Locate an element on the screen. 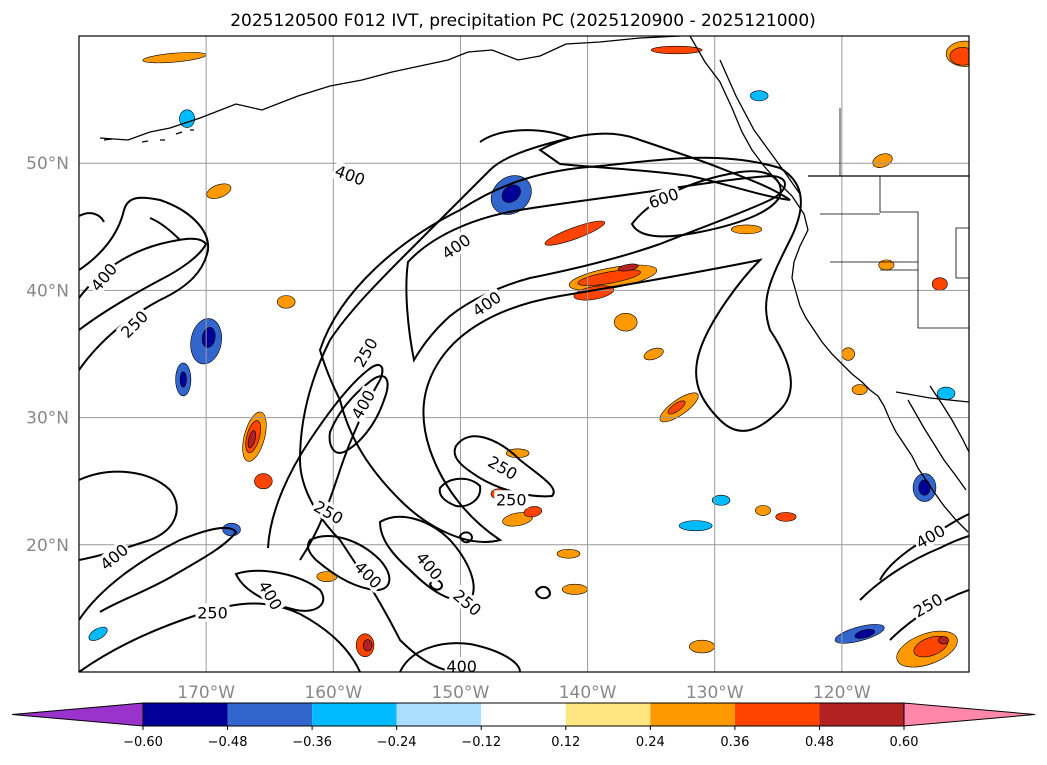  ivt-contour-400-central is located at coordinates (358, 414).